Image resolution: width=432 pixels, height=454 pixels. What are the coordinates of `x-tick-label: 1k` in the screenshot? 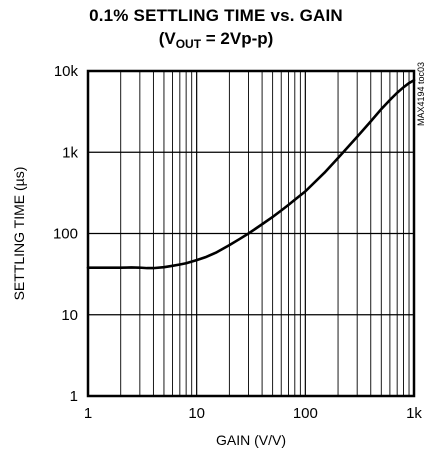 It's located at (414, 413).